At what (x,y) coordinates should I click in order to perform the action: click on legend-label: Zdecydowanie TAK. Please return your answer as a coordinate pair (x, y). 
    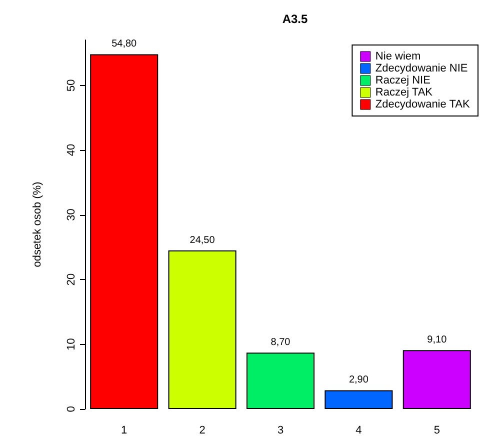
    Looking at the image, I should click on (422, 104).